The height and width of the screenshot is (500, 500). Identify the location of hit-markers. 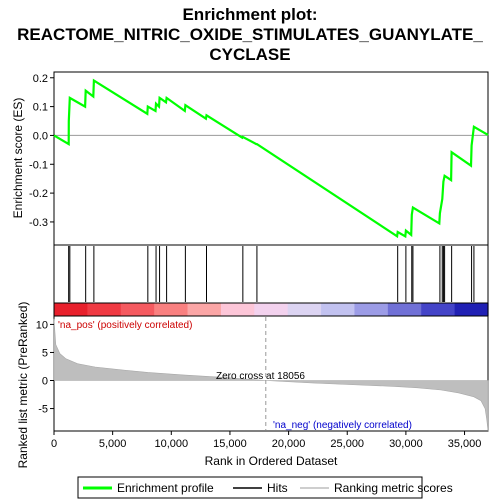
(271, 274).